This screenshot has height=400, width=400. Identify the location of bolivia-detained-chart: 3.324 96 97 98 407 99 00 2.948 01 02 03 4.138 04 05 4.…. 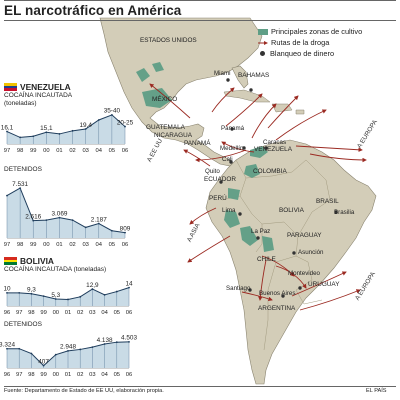
(68, 354).